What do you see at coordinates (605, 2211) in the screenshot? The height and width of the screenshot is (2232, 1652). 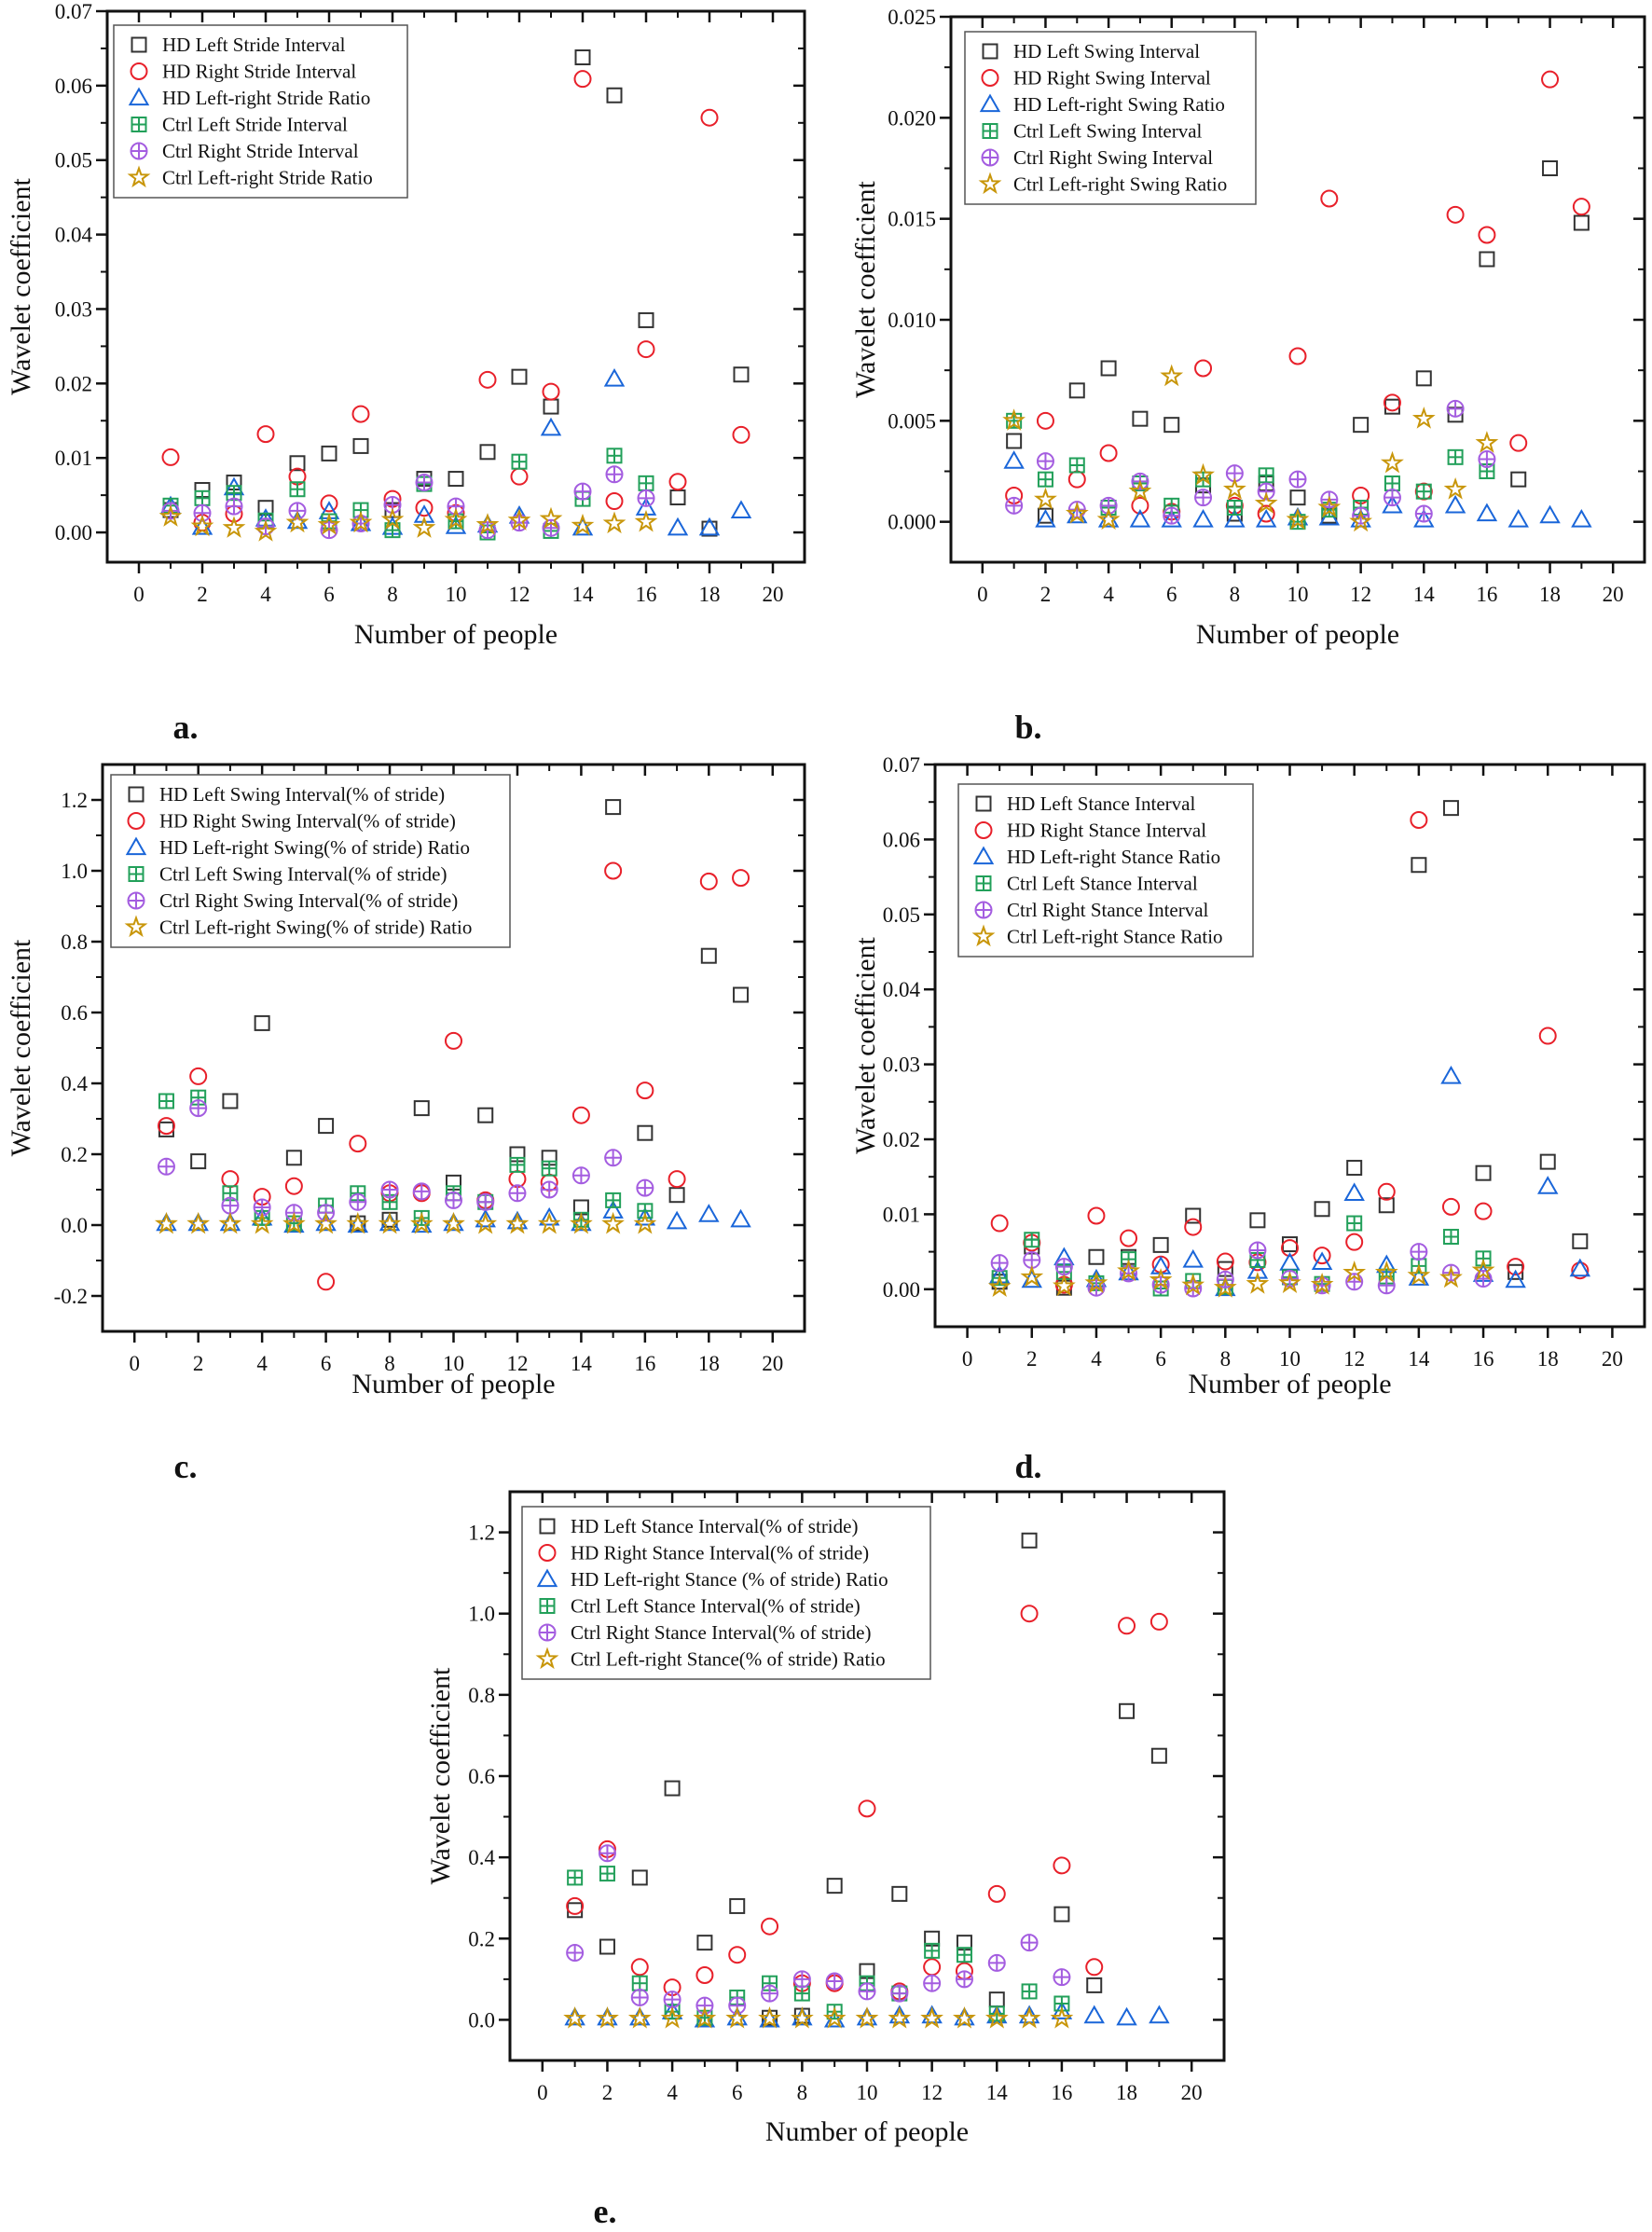 I see `panel-label: e.` at bounding box center [605, 2211].